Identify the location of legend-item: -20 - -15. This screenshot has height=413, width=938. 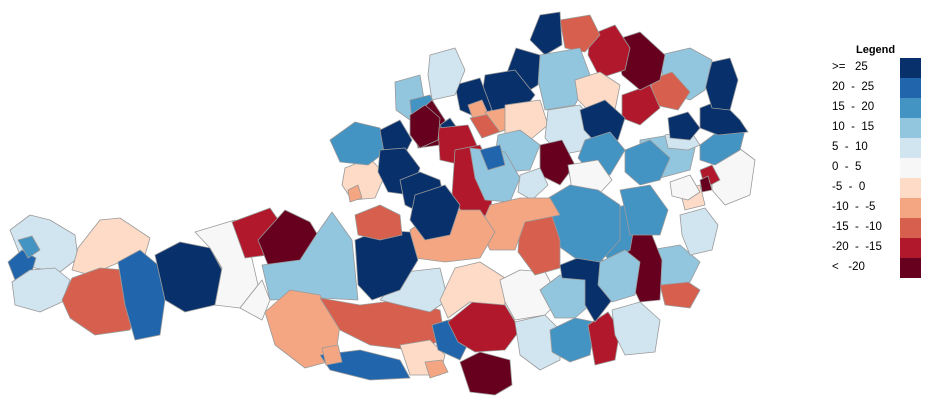
(877, 248).